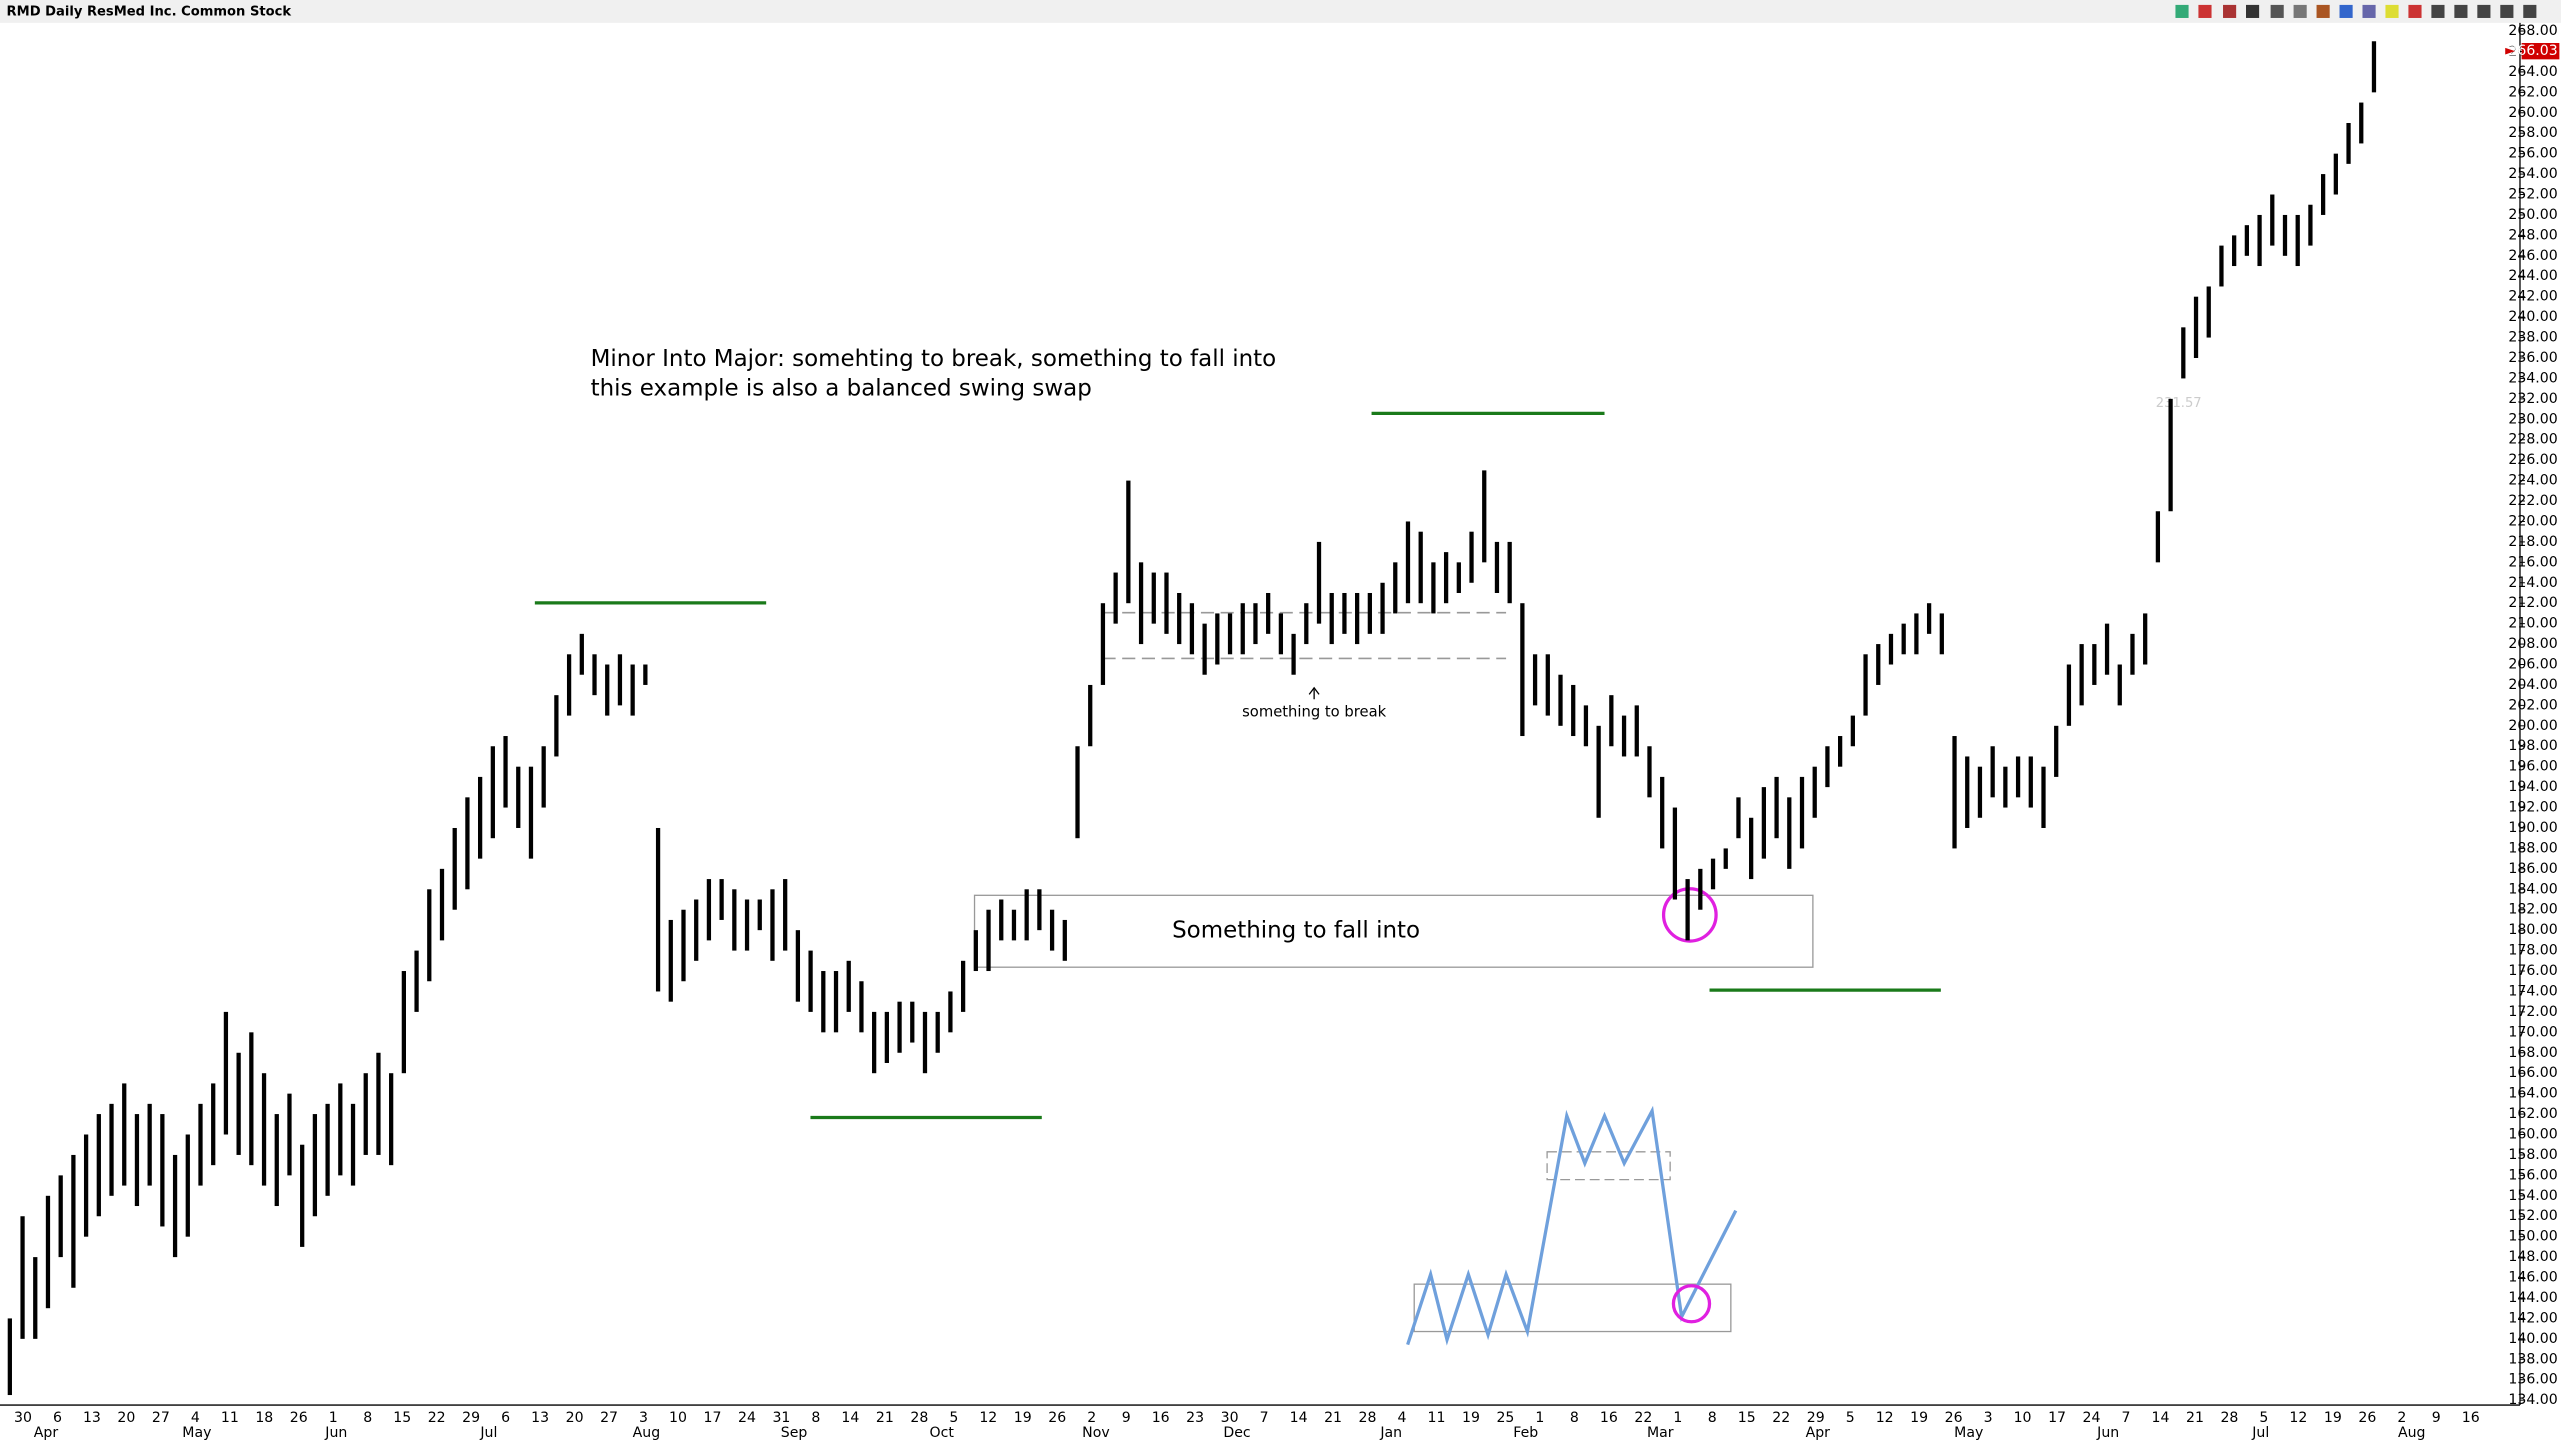 The image size is (2561, 1441). Describe the element at coordinates (2532, 665) in the screenshot. I see `y-tick-label: 206.00` at that location.